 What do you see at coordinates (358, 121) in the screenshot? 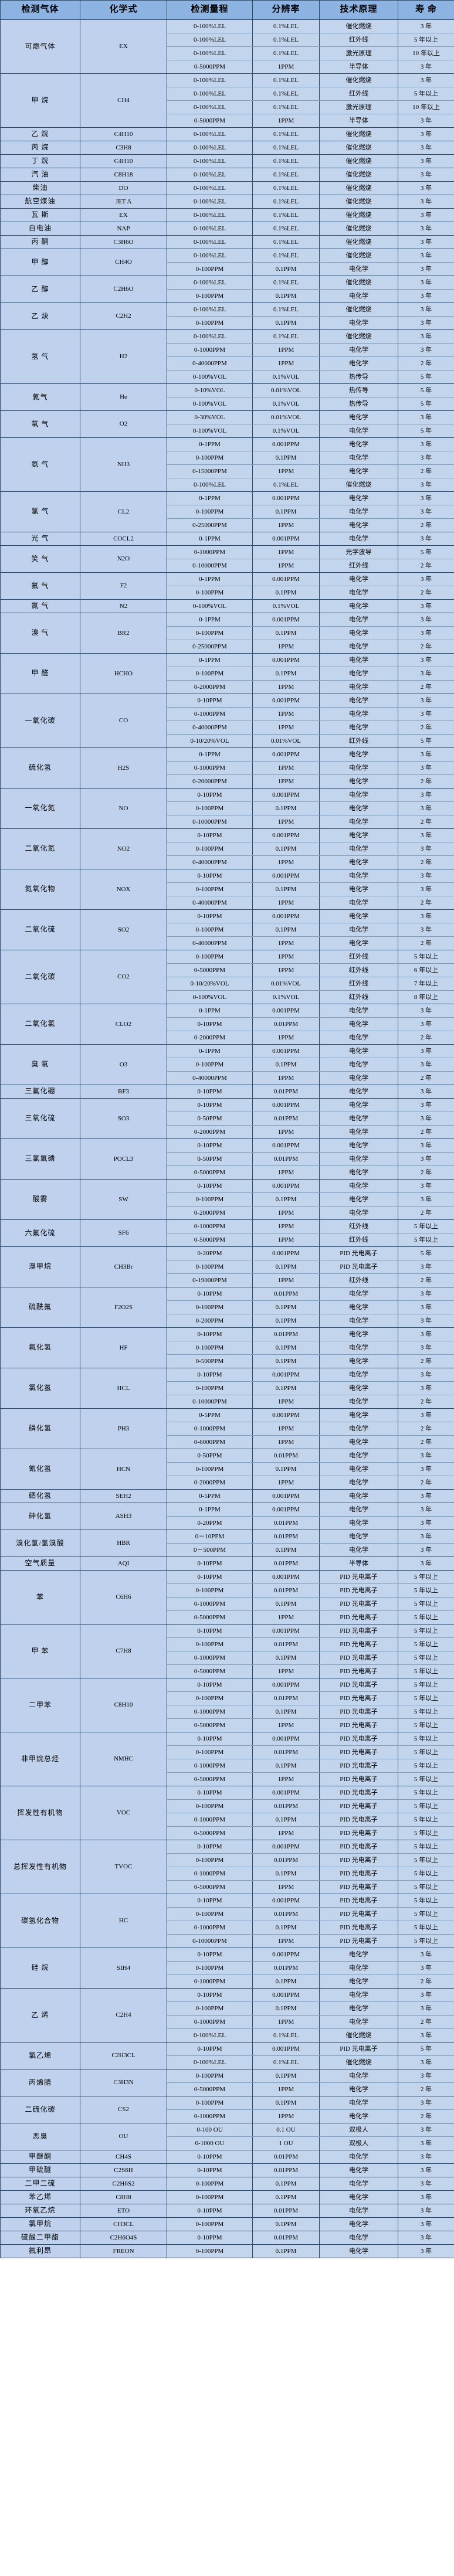
I see `technology-principle-cell: 半导体` at bounding box center [358, 121].